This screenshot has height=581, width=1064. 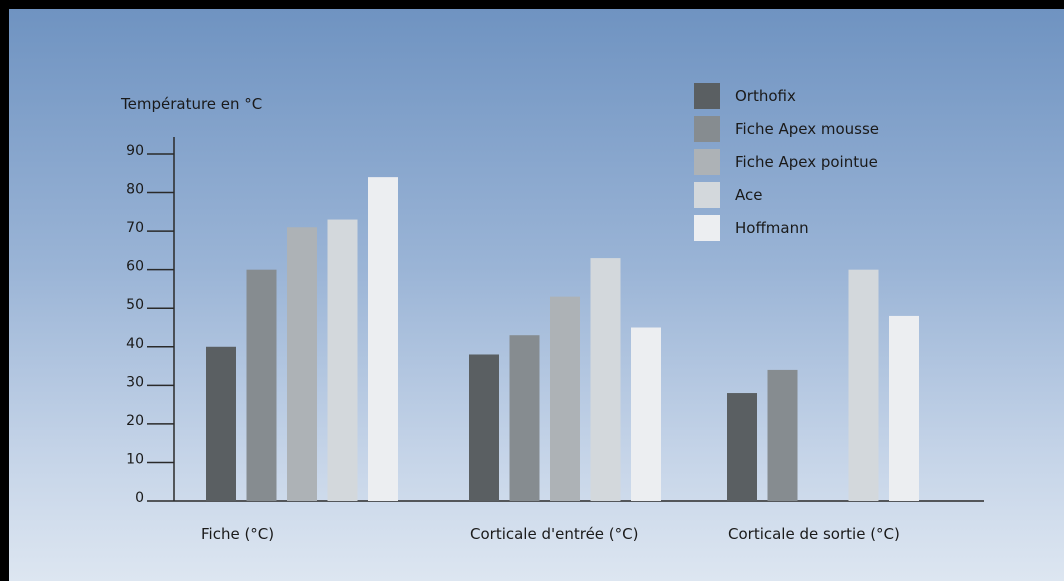 I want to click on x-category-label: Corticale de sortie (°C), so click(x=814, y=534).